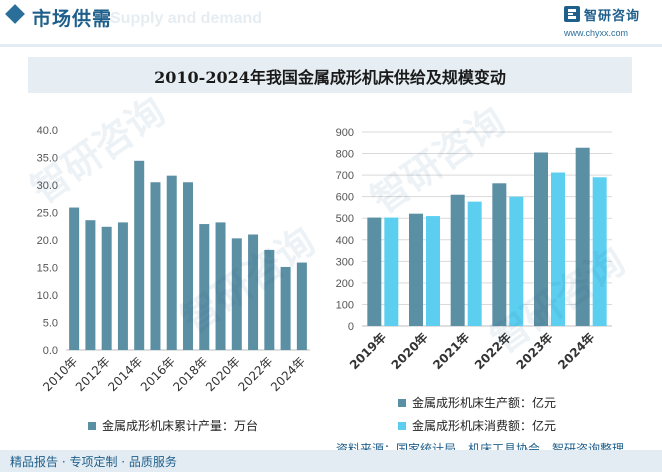 Image resolution: width=662 pixels, height=472 pixels. Describe the element at coordinates (60, 374) in the screenshot. I see `x-tick-label: 2010年` at that location.